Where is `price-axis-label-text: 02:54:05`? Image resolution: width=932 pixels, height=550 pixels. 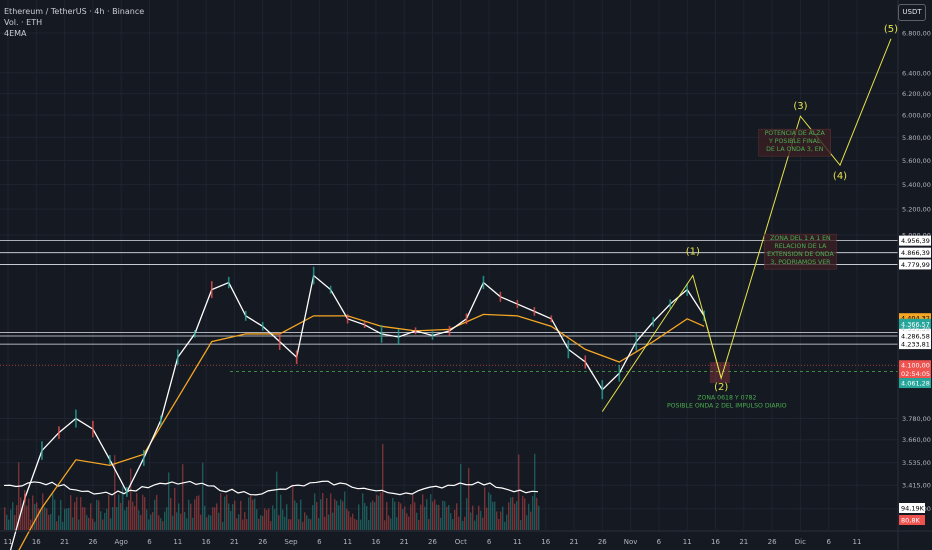
price-axis-label-text: 02:54:05 is located at coordinates (915, 374).